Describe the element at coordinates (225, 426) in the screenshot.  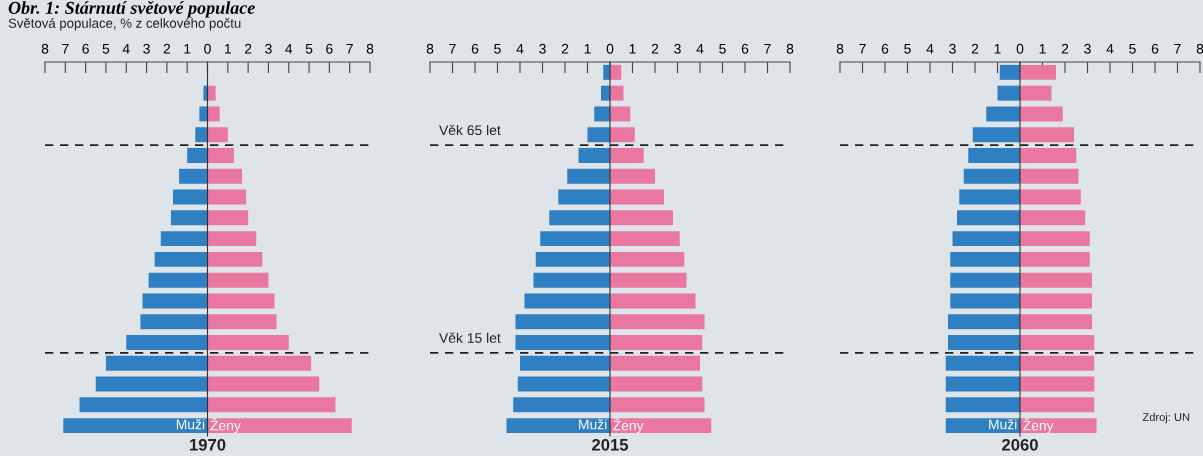
I see `series-label: Ženy` at that location.